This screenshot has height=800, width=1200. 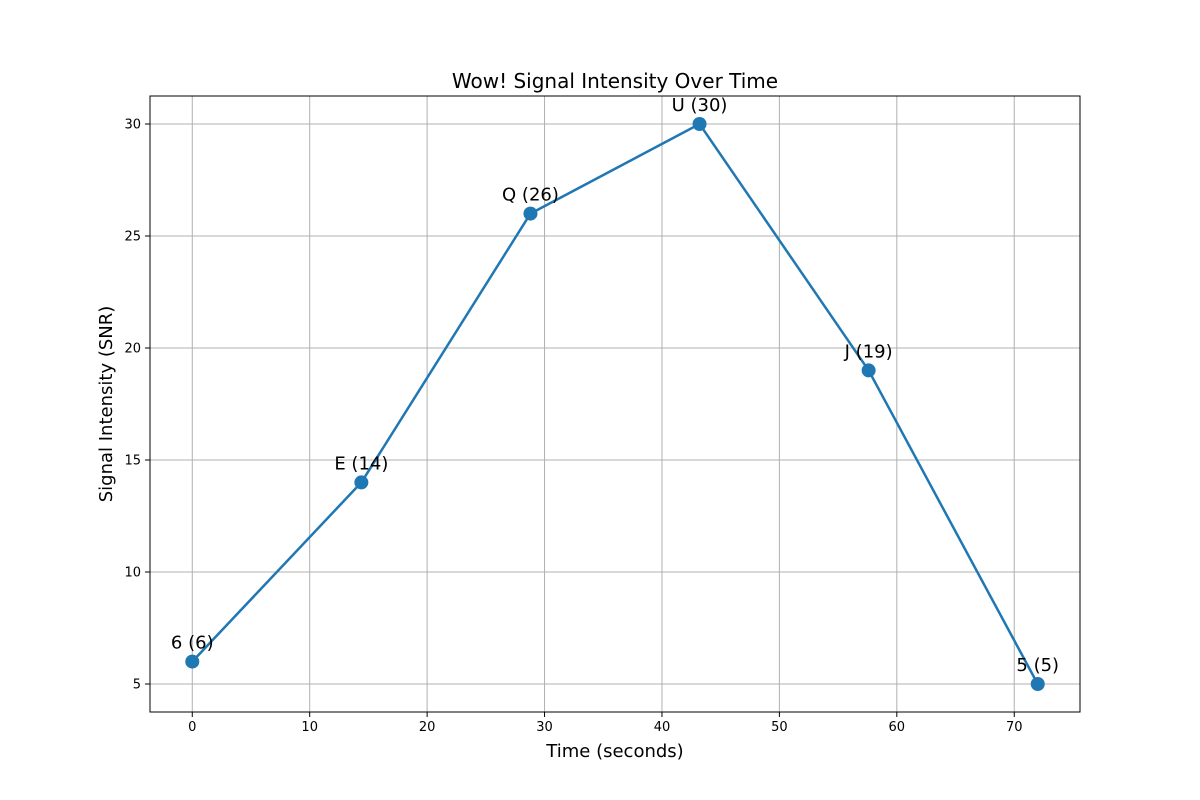 What do you see at coordinates (700, 105) in the screenshot?
I see `data-label: U (30)` at bounding box center [700, 105].